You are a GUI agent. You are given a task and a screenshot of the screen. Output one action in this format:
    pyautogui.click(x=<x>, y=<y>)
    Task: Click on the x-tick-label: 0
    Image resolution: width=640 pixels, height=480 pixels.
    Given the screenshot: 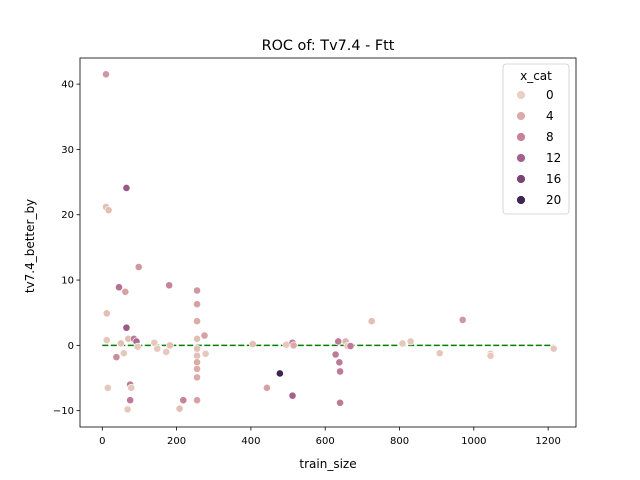 What is the action you would take?
    pyautogui.click(x=102, y=441)
    